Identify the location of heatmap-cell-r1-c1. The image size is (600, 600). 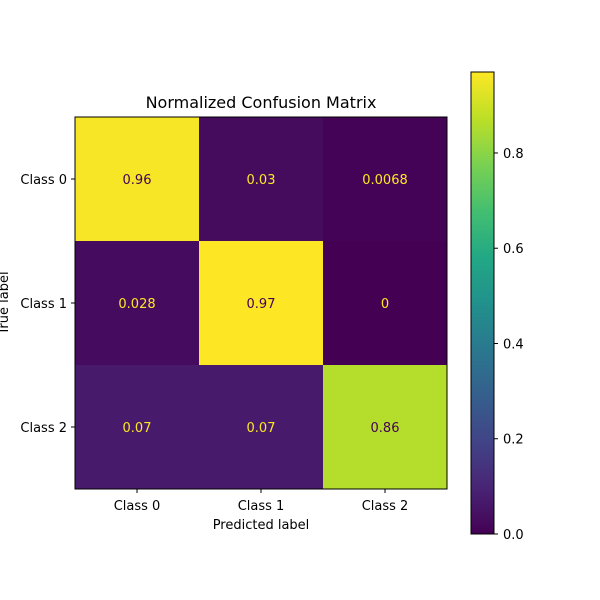
(261, 303).